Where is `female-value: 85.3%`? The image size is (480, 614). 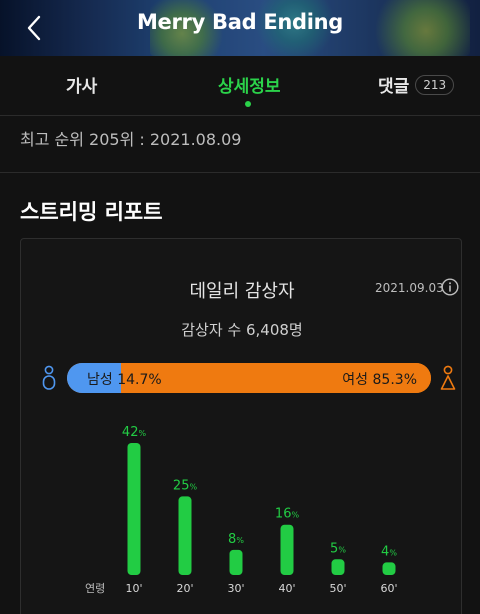 female-value: 85.3% is located at coordinates (394, 380).